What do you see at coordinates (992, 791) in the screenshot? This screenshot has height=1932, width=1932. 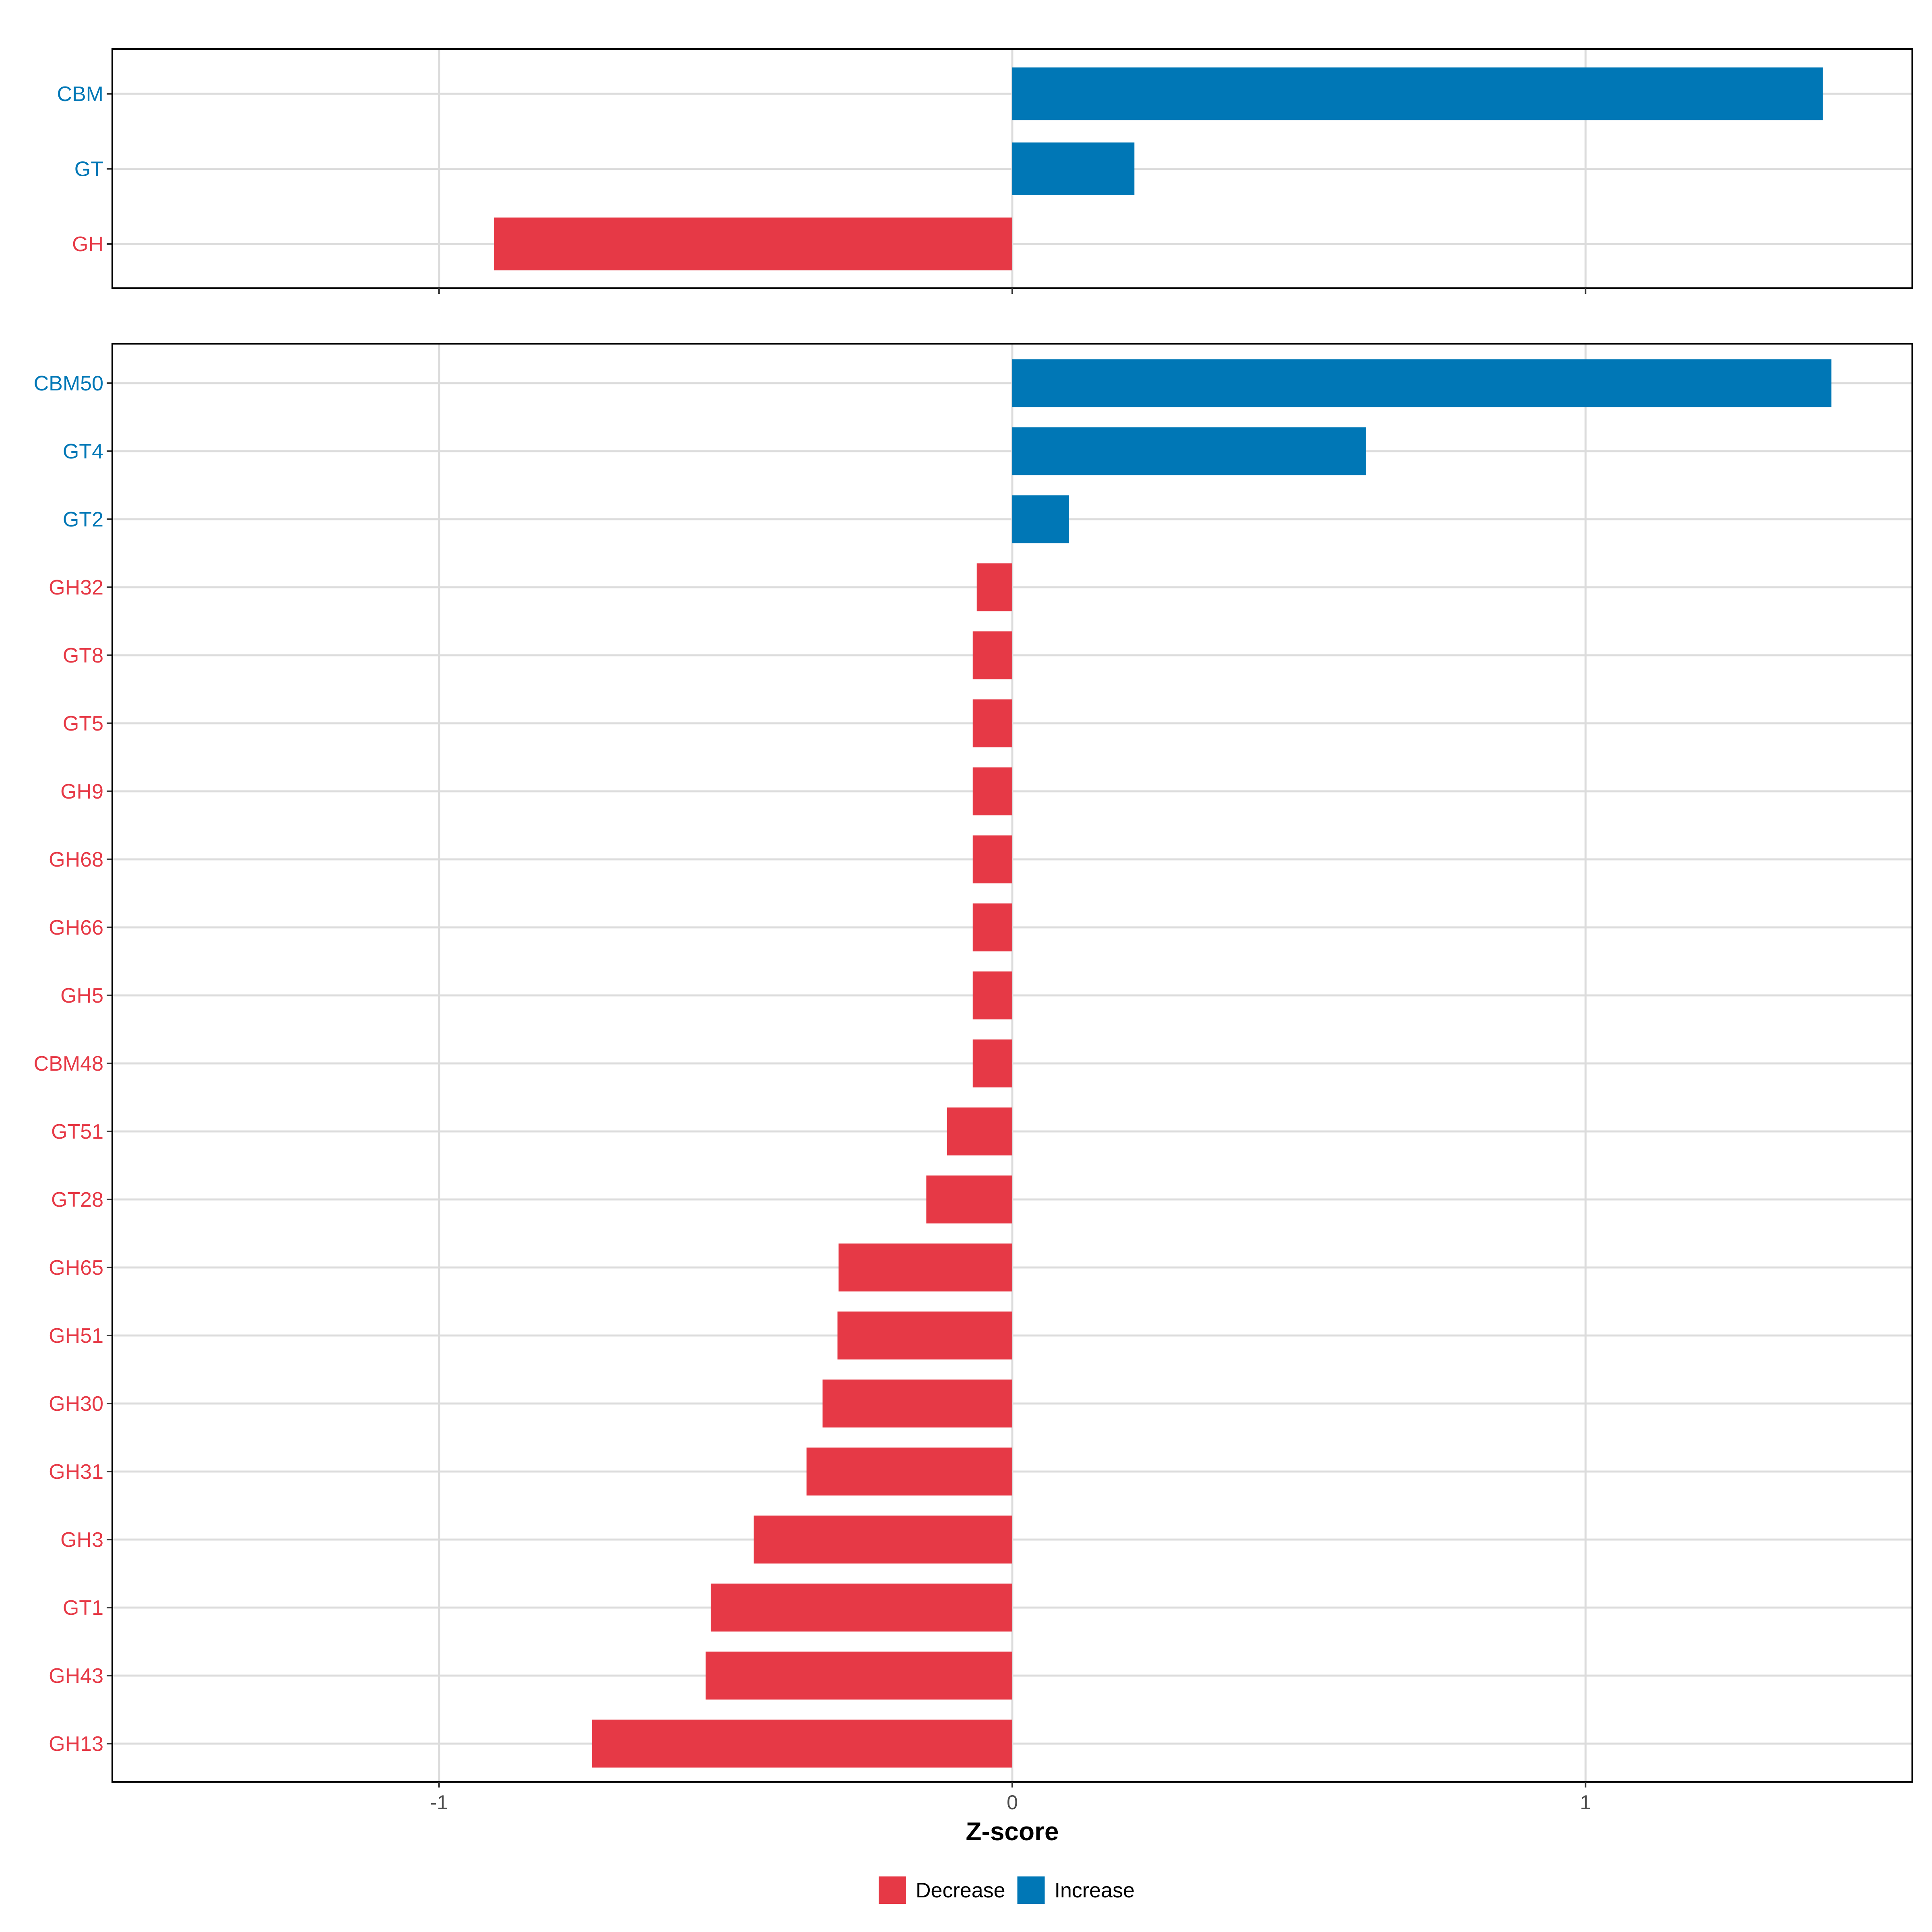 I see `bar-gh9` at bounding box center [992, 791].